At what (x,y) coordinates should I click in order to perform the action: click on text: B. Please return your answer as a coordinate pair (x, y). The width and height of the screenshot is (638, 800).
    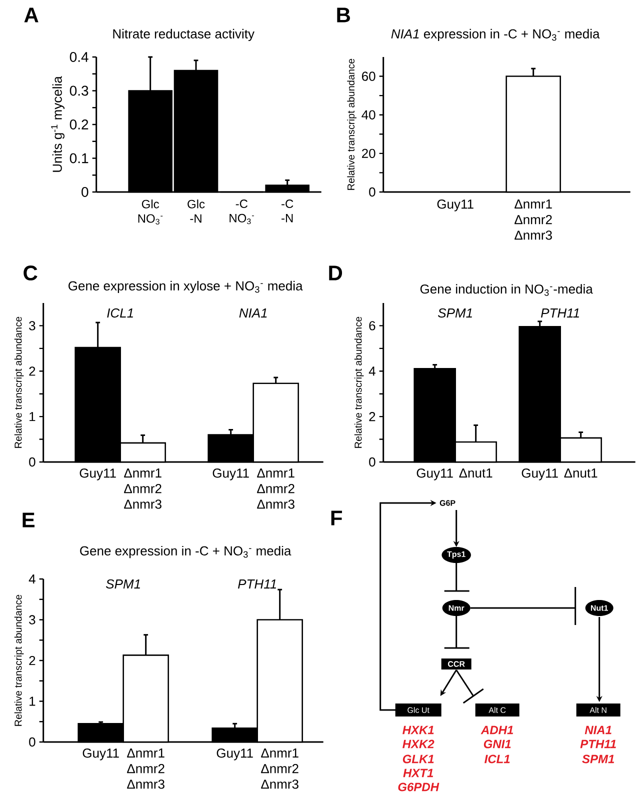
    Looking at the image, I should click on (343, 15).